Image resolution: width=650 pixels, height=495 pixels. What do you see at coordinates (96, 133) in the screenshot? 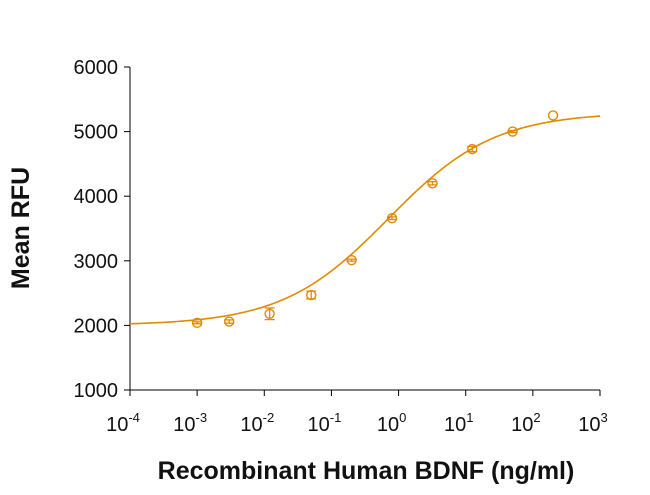
I see `y-tick-label: 5000` at bounding box center [96, 133].